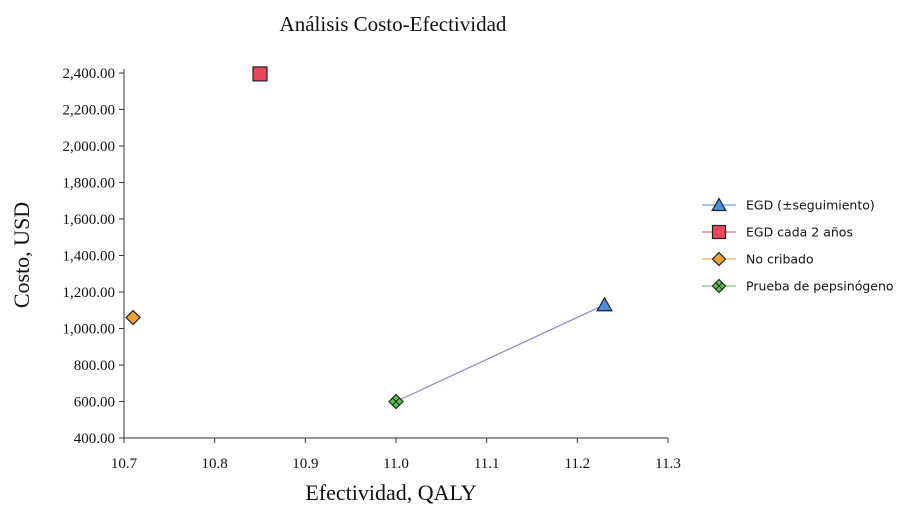 The image size is (910, 506). Describe the element at coordinates (719, 232) in the screenshot. I see `legend-marker-square` at that location.